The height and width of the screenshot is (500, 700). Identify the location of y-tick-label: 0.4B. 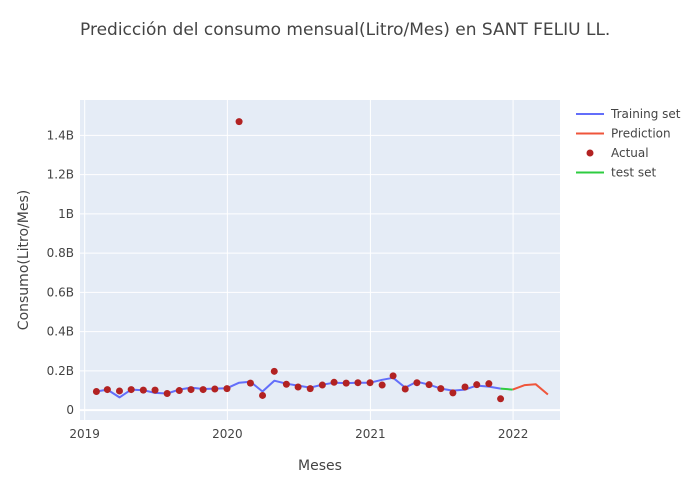
(60, 332).